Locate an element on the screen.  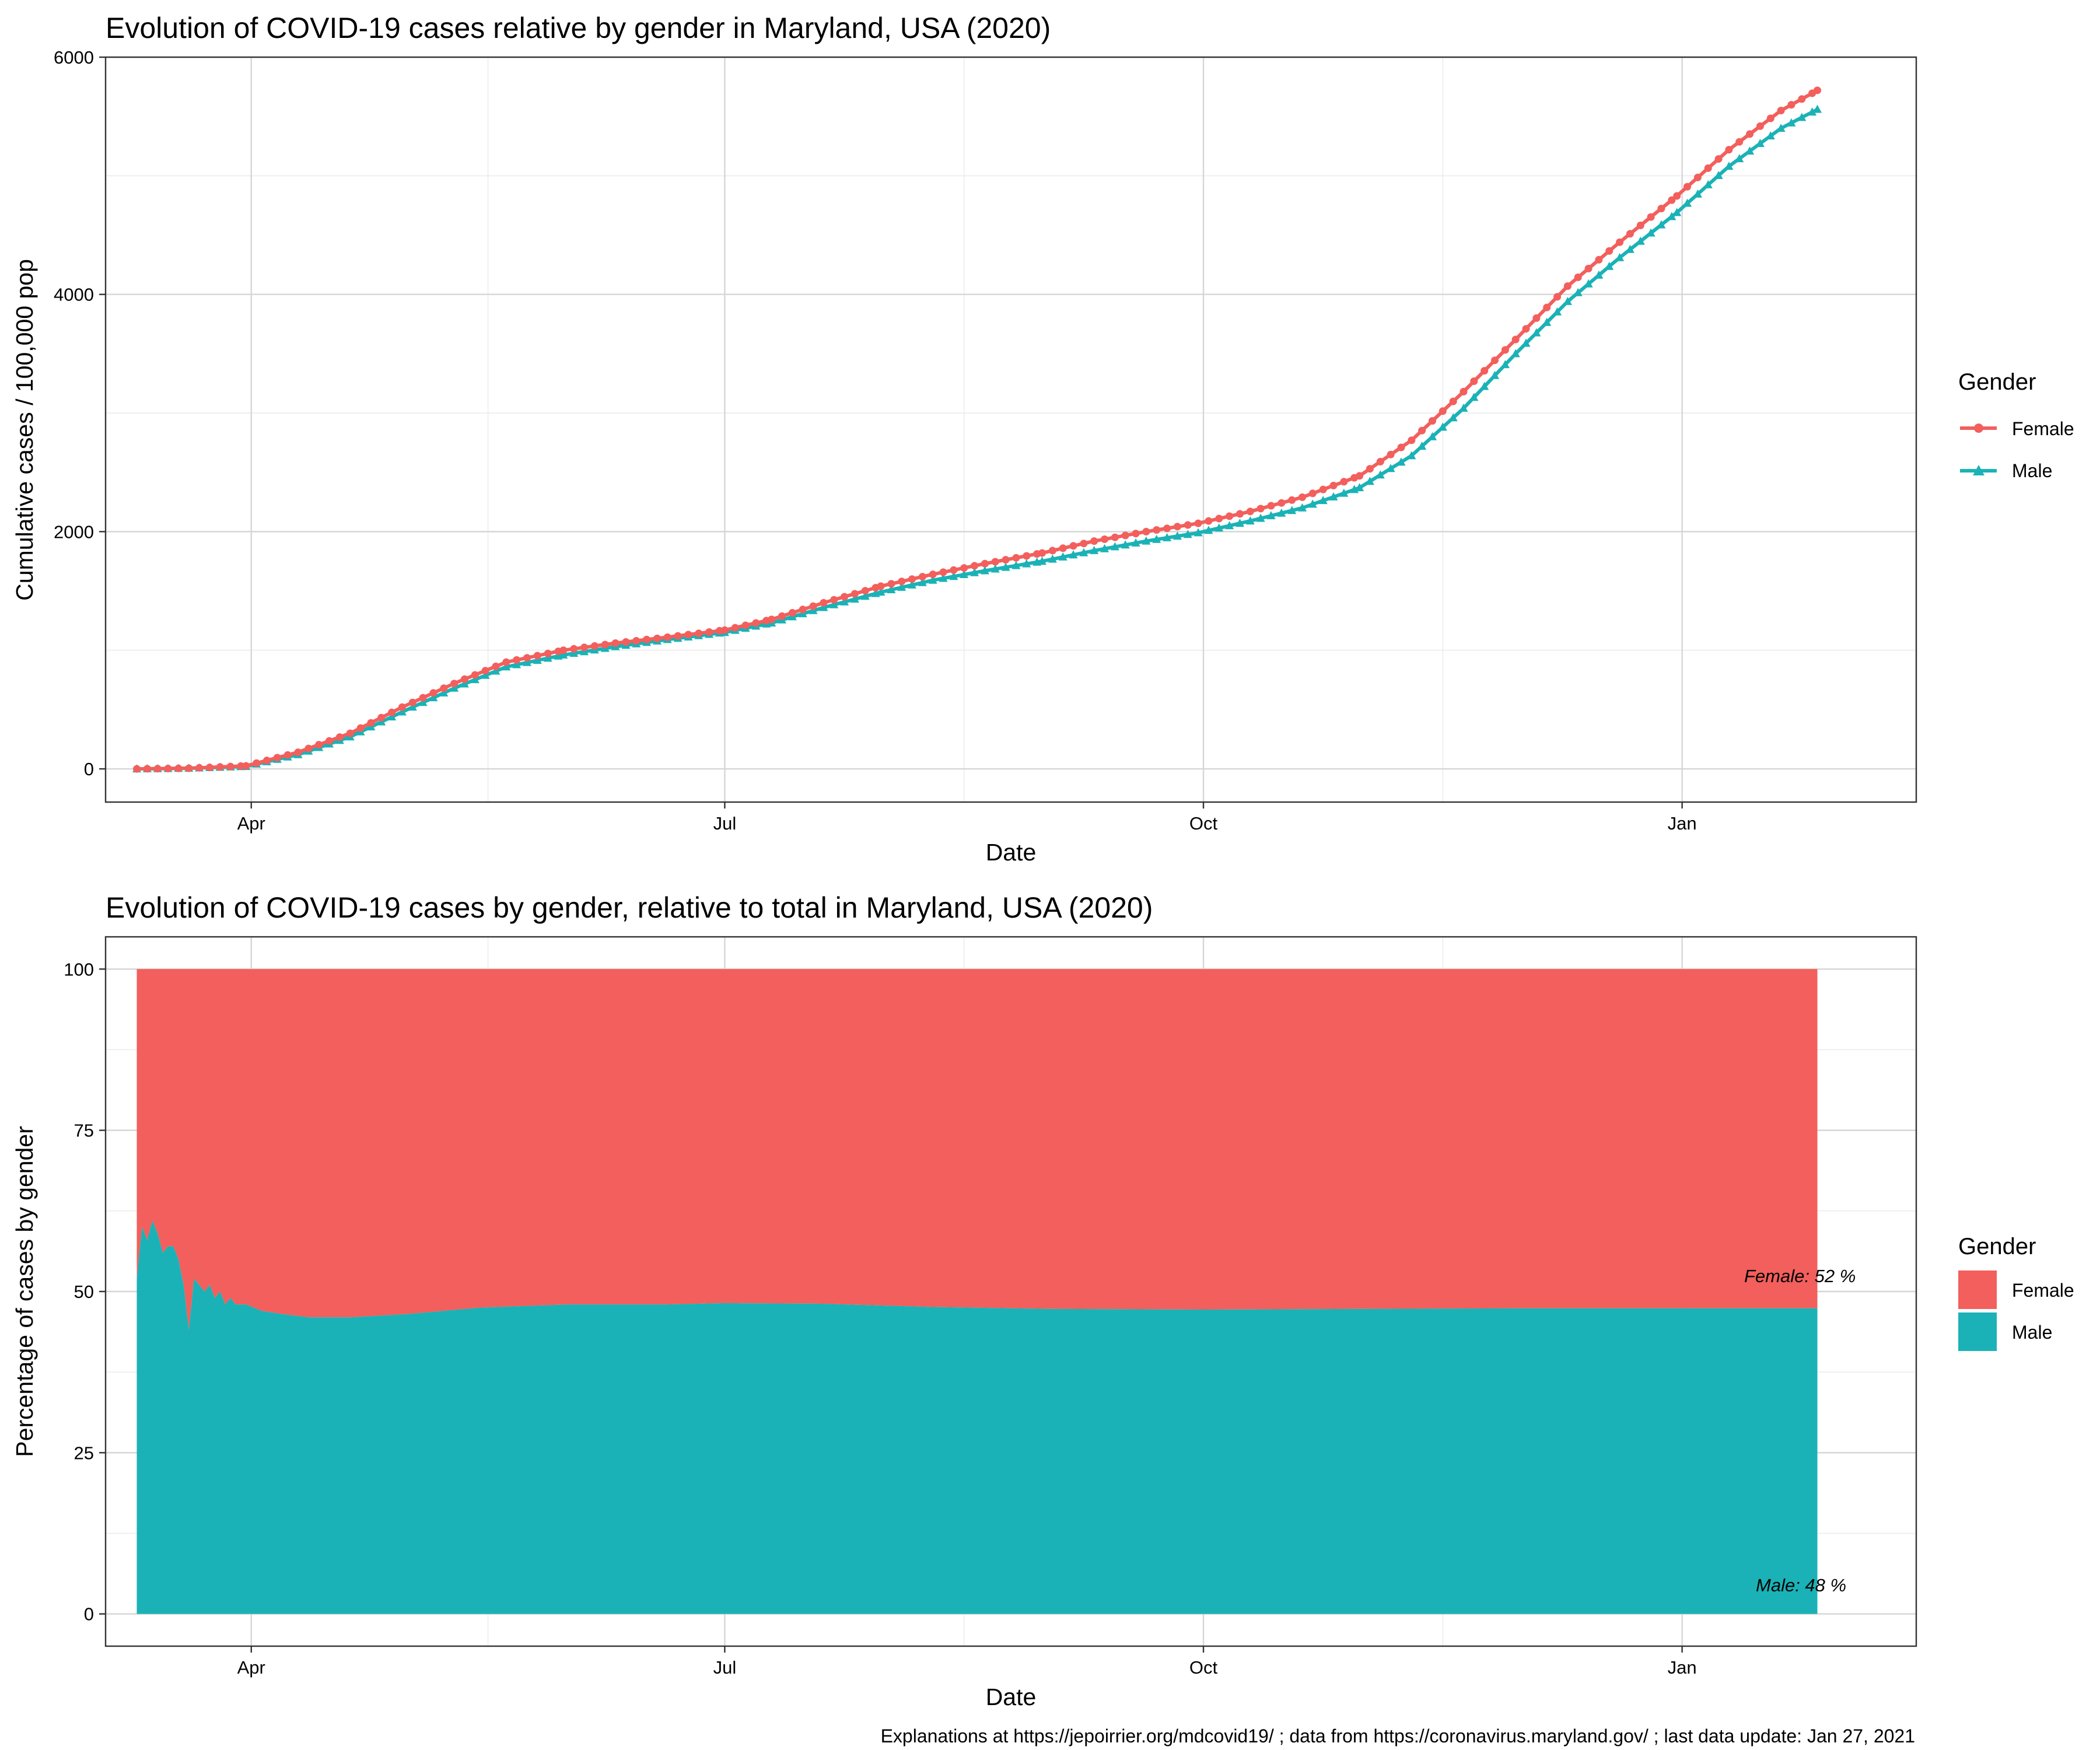
x-tick-label: Jan is located at coordinates (1682, 823).